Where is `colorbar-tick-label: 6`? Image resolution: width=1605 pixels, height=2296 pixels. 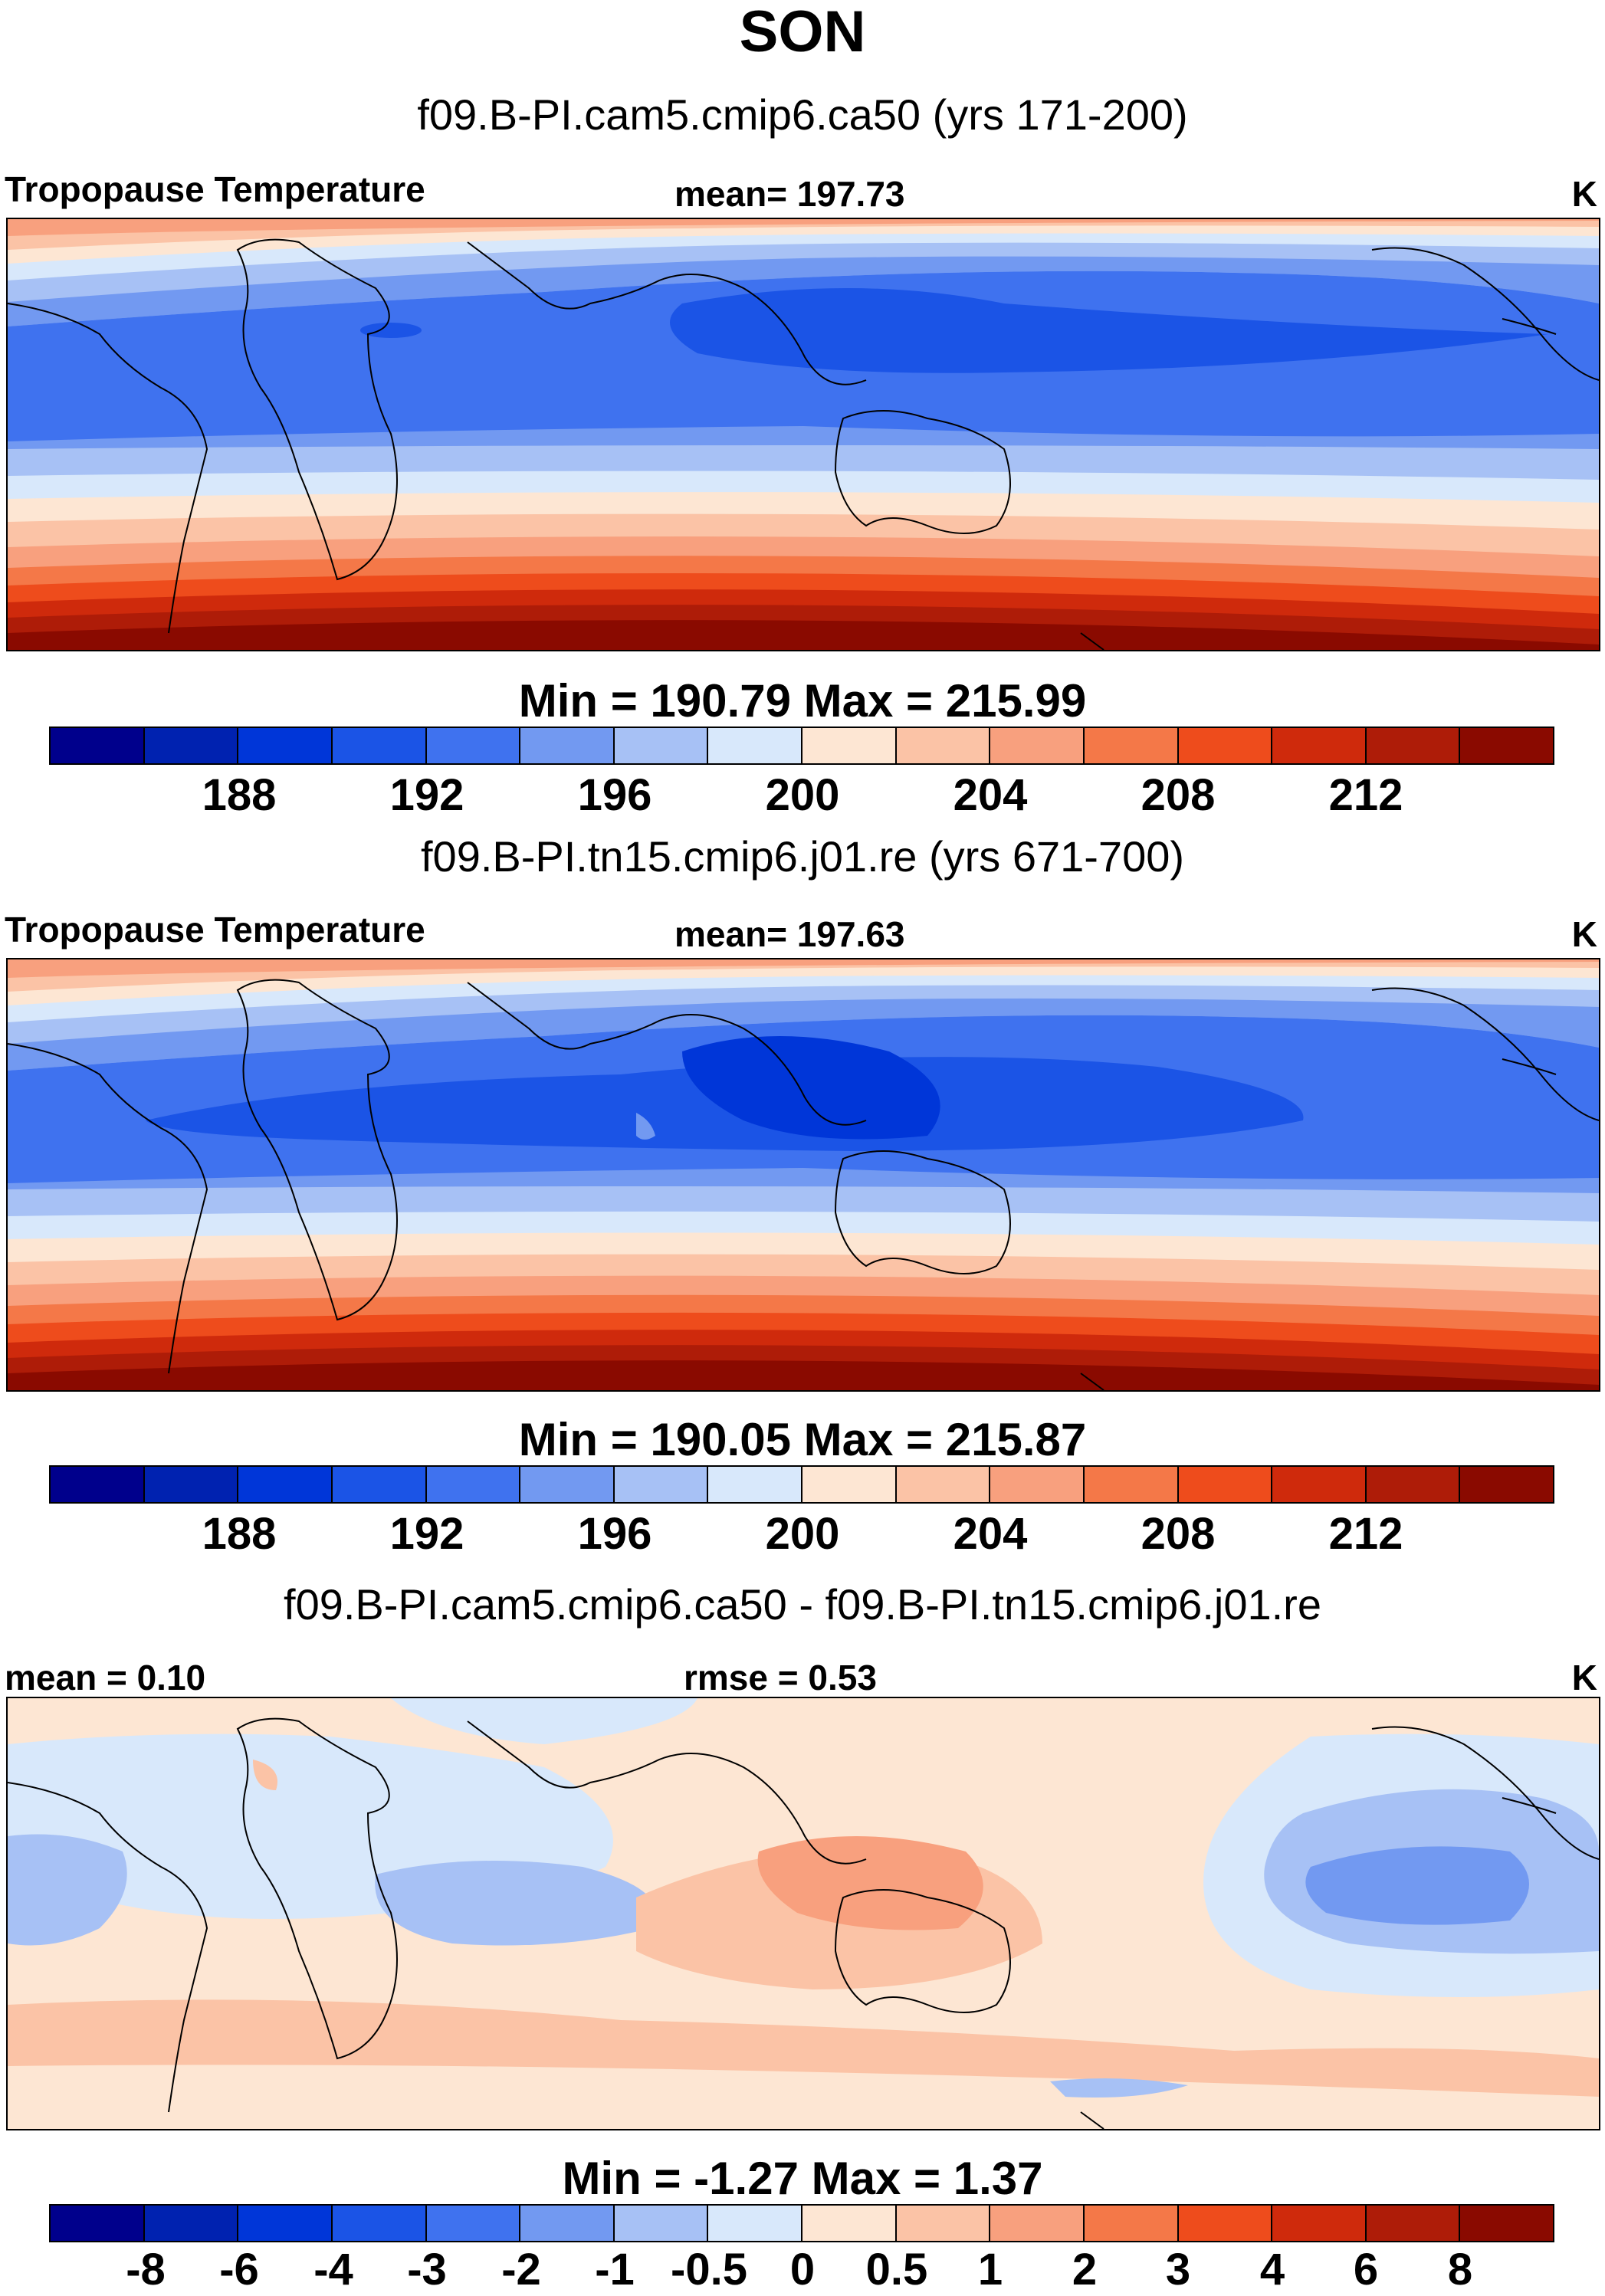 colorbar-tick-label: 6 is located at coordinates (1366, 2269).